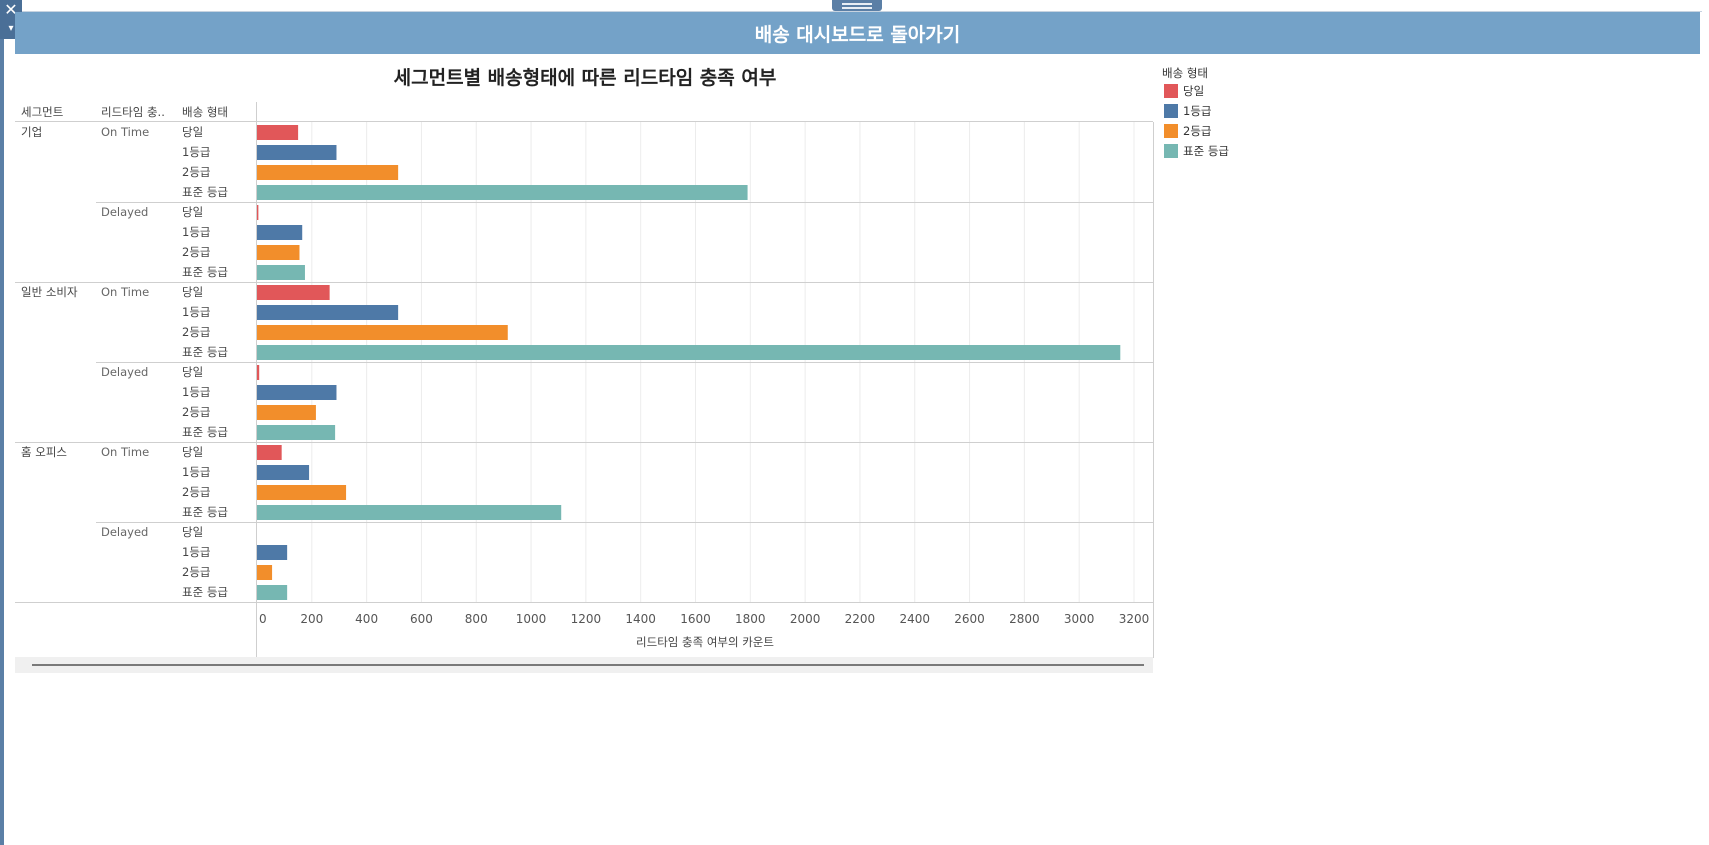  What do you see at coordinates (1079, 619) in the screenshot?
I see `x-tick-label: 3000` at bounding box center [1079, 619].